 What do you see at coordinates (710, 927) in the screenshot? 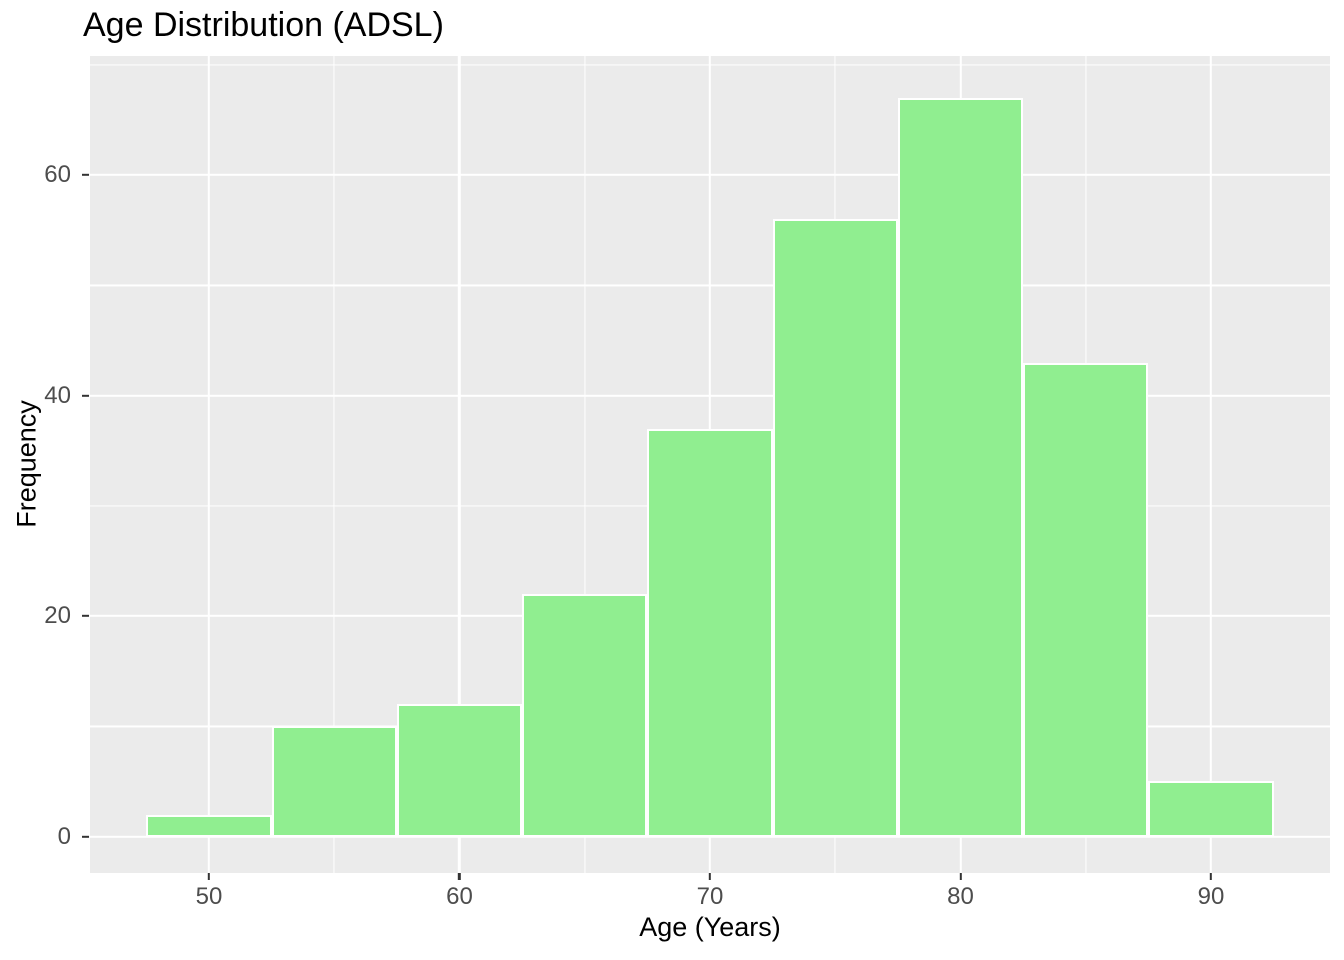
I see `x-axis-title: Age (Years)` at bounding box center [710, 927].